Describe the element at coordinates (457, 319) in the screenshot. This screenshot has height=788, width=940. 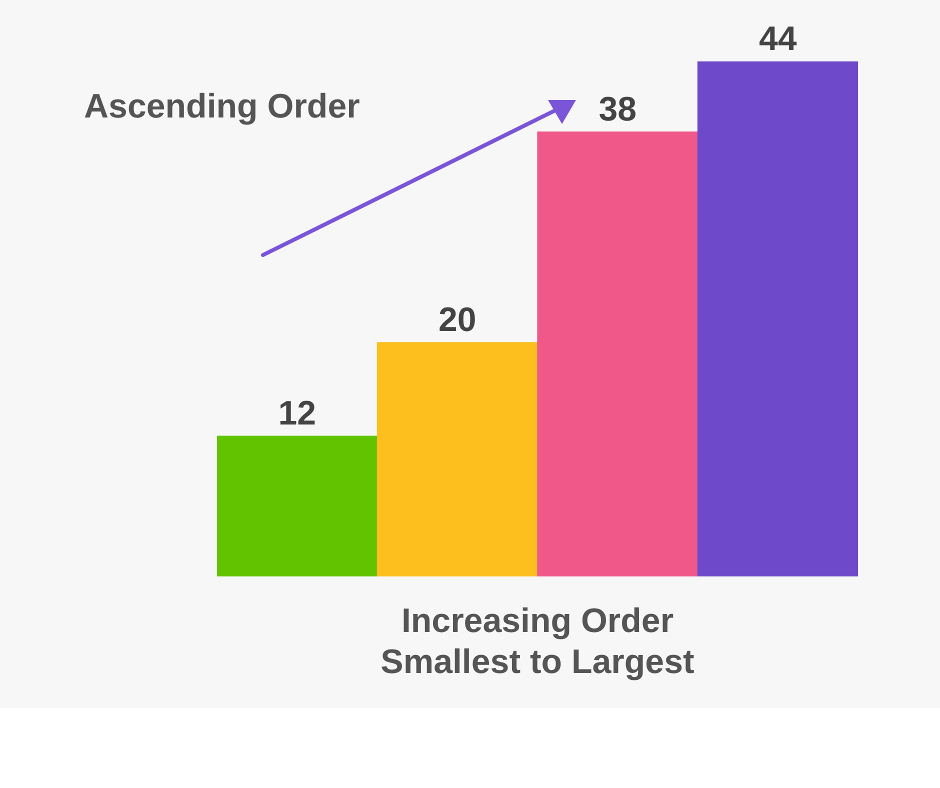
I see `data-label: 20` at that location.